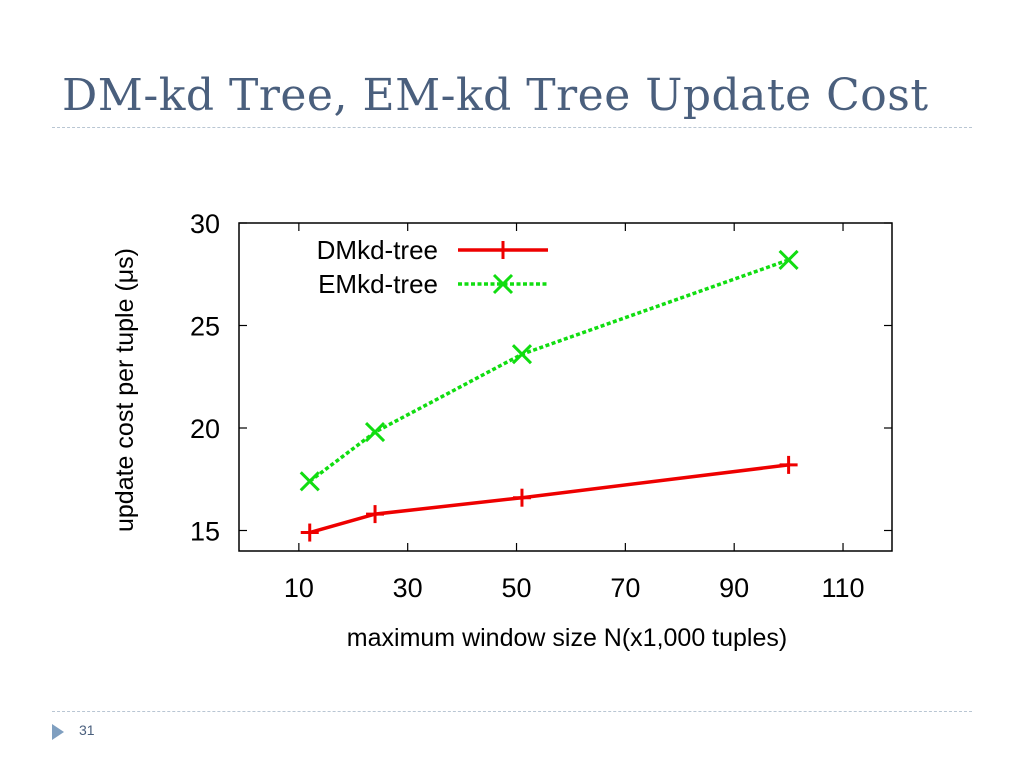 This screenshot has height=768, width=1024. What do you see at coordinates (495, 95) in the screenshot?
I see `slide-title: DM-kd Tree, EM-kd Tree Update Cost` at bounding box center [495, 95].